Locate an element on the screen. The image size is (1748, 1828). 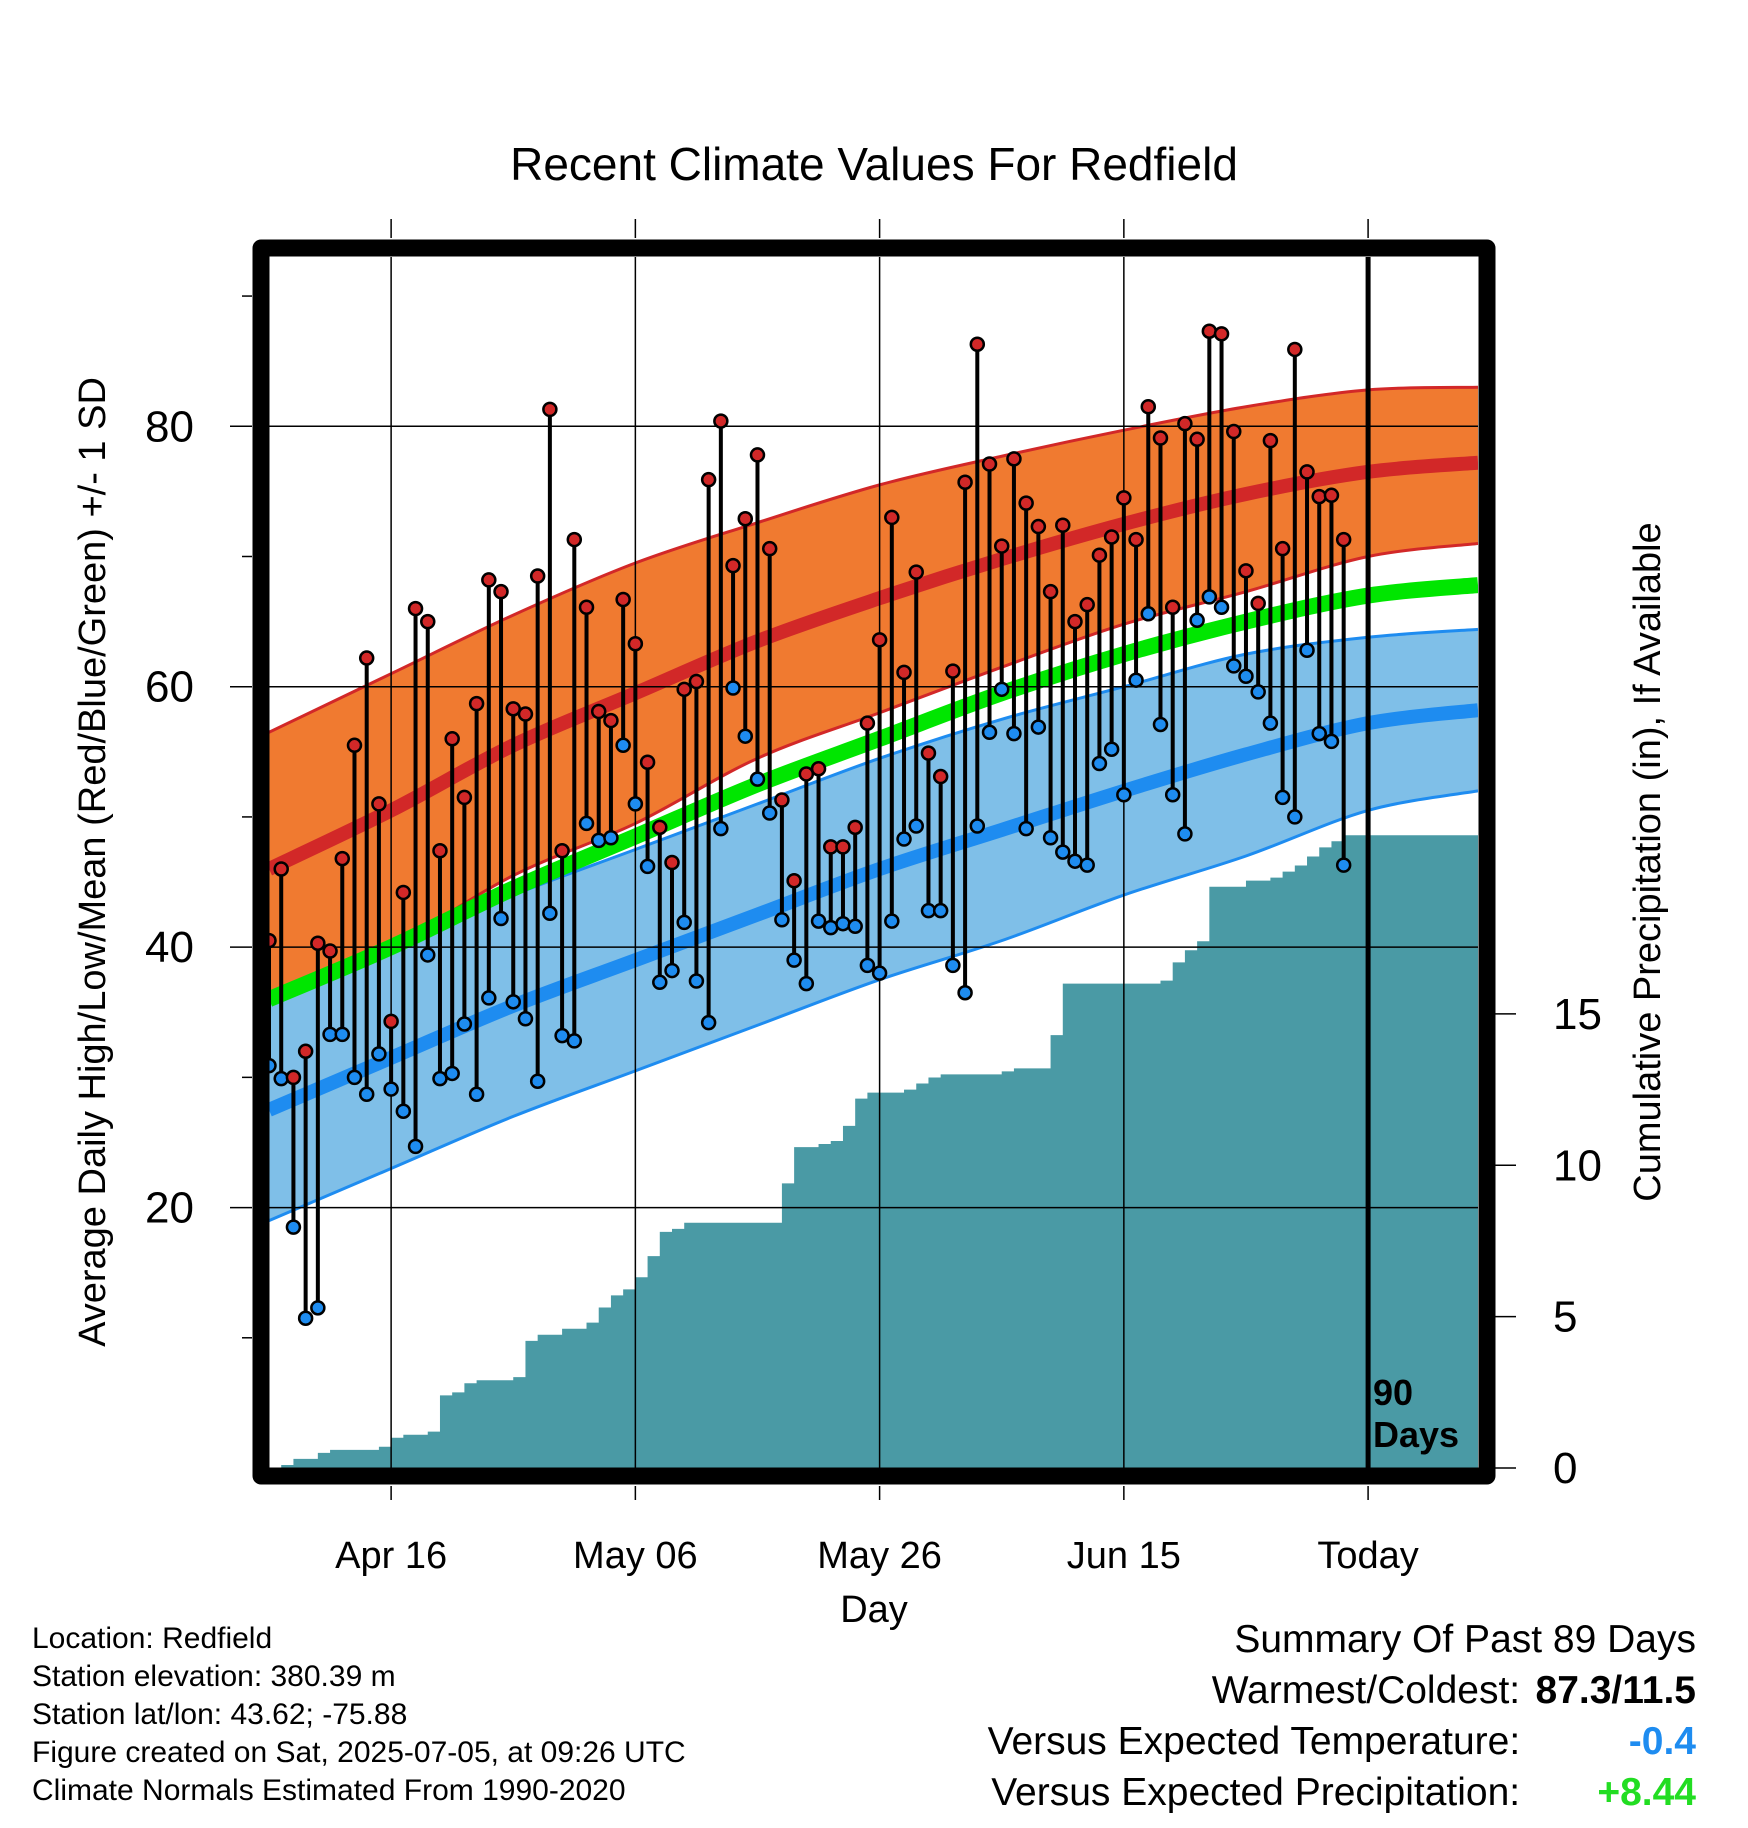
x-tick-label: Jun 15 is located at coordinates (1124, 1556).